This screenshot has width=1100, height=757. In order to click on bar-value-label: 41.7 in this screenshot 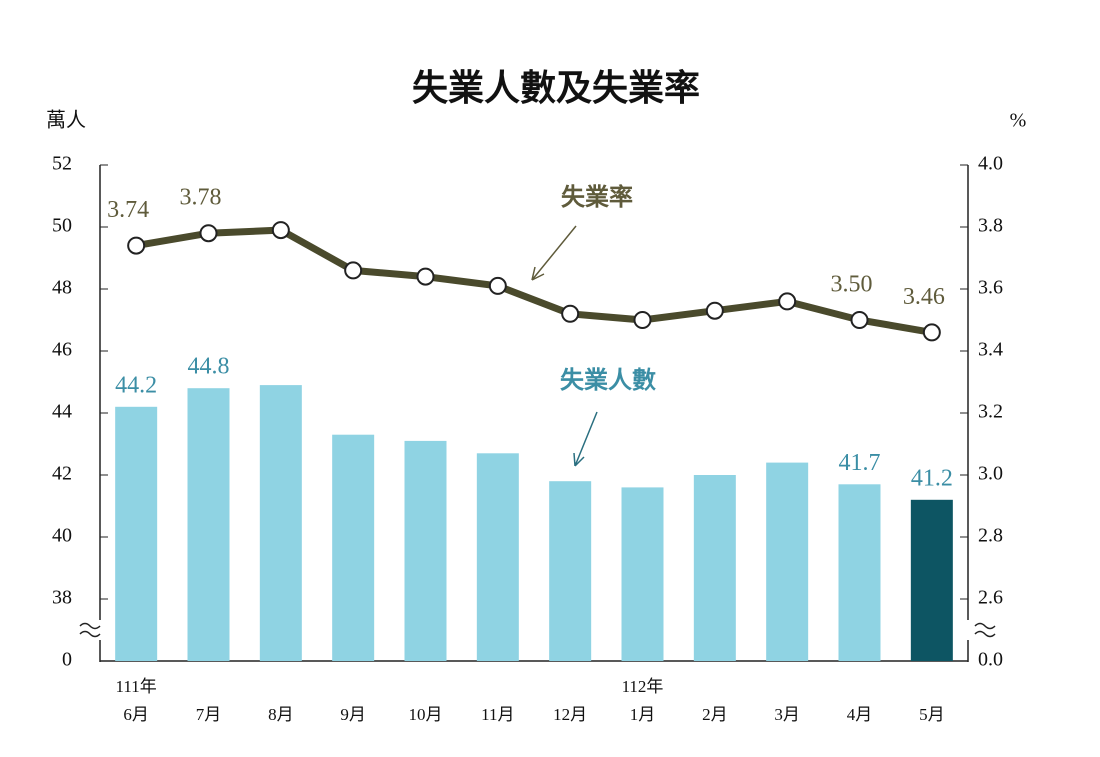, I will do `click(860, 463)`.